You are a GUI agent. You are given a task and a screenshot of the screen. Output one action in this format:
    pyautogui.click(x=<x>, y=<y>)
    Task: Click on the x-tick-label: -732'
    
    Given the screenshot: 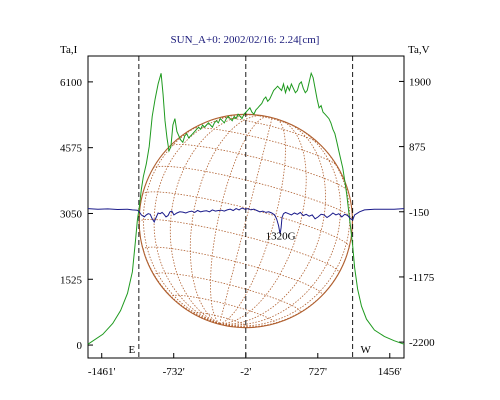 What is the action you would take?
    pyautogui.click(x=174, y=372)
    